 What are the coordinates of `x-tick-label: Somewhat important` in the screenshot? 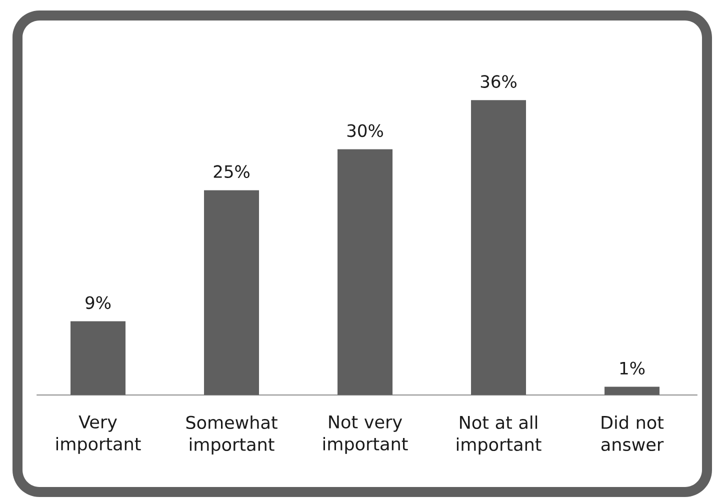 It's located at (232, 435).